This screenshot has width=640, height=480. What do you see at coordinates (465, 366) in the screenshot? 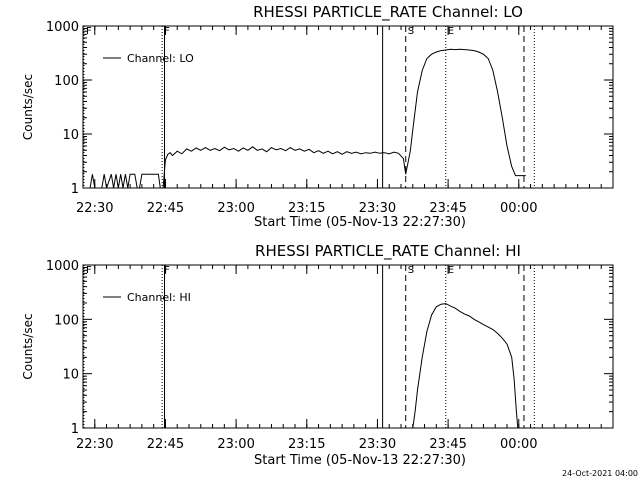
I see `data-series-line` at bounding box center [465, 366].